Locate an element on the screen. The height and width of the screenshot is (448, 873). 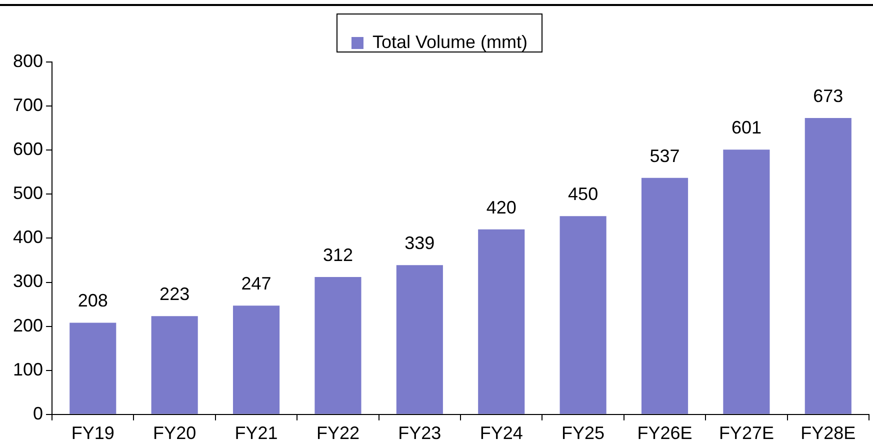
data-label: 537 is located at coordinates (665, 156).